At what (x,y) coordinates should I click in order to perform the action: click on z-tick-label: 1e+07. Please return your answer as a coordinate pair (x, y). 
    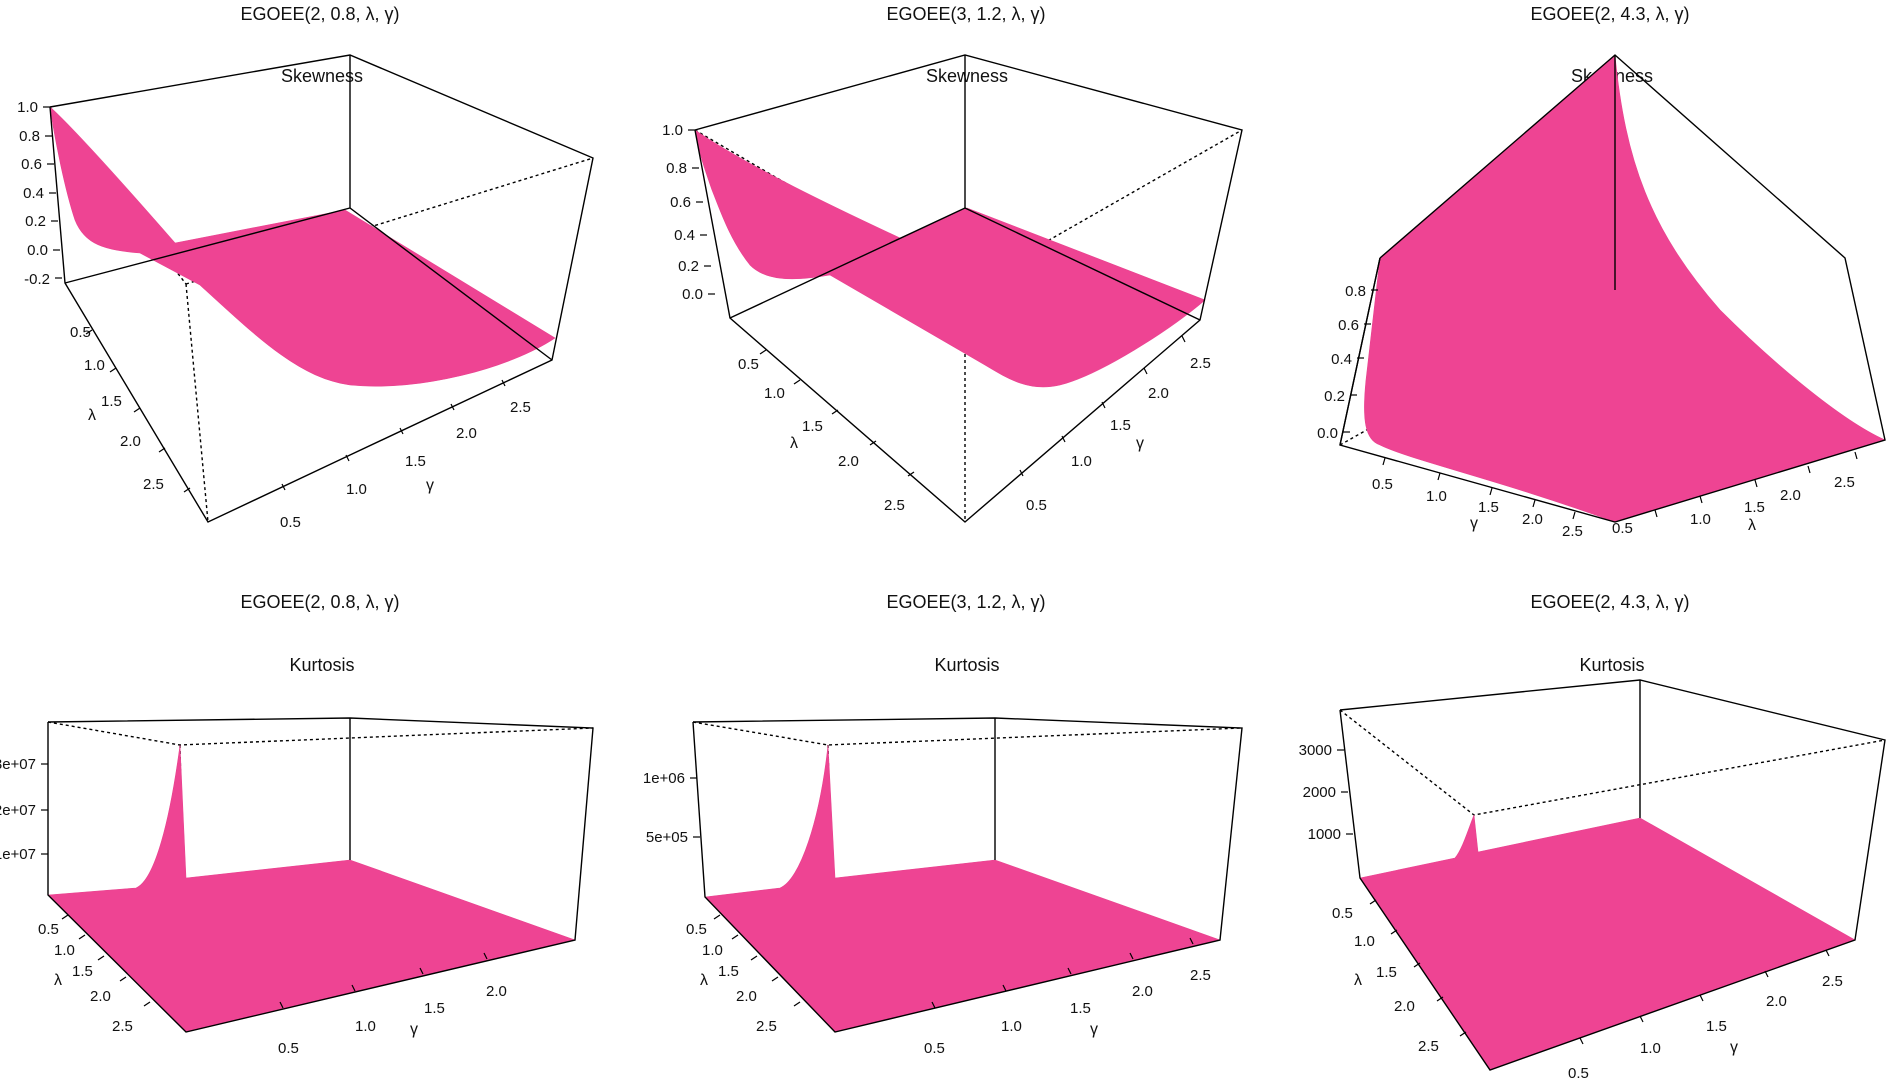
    Looking at the image, I should click on (18, 854).